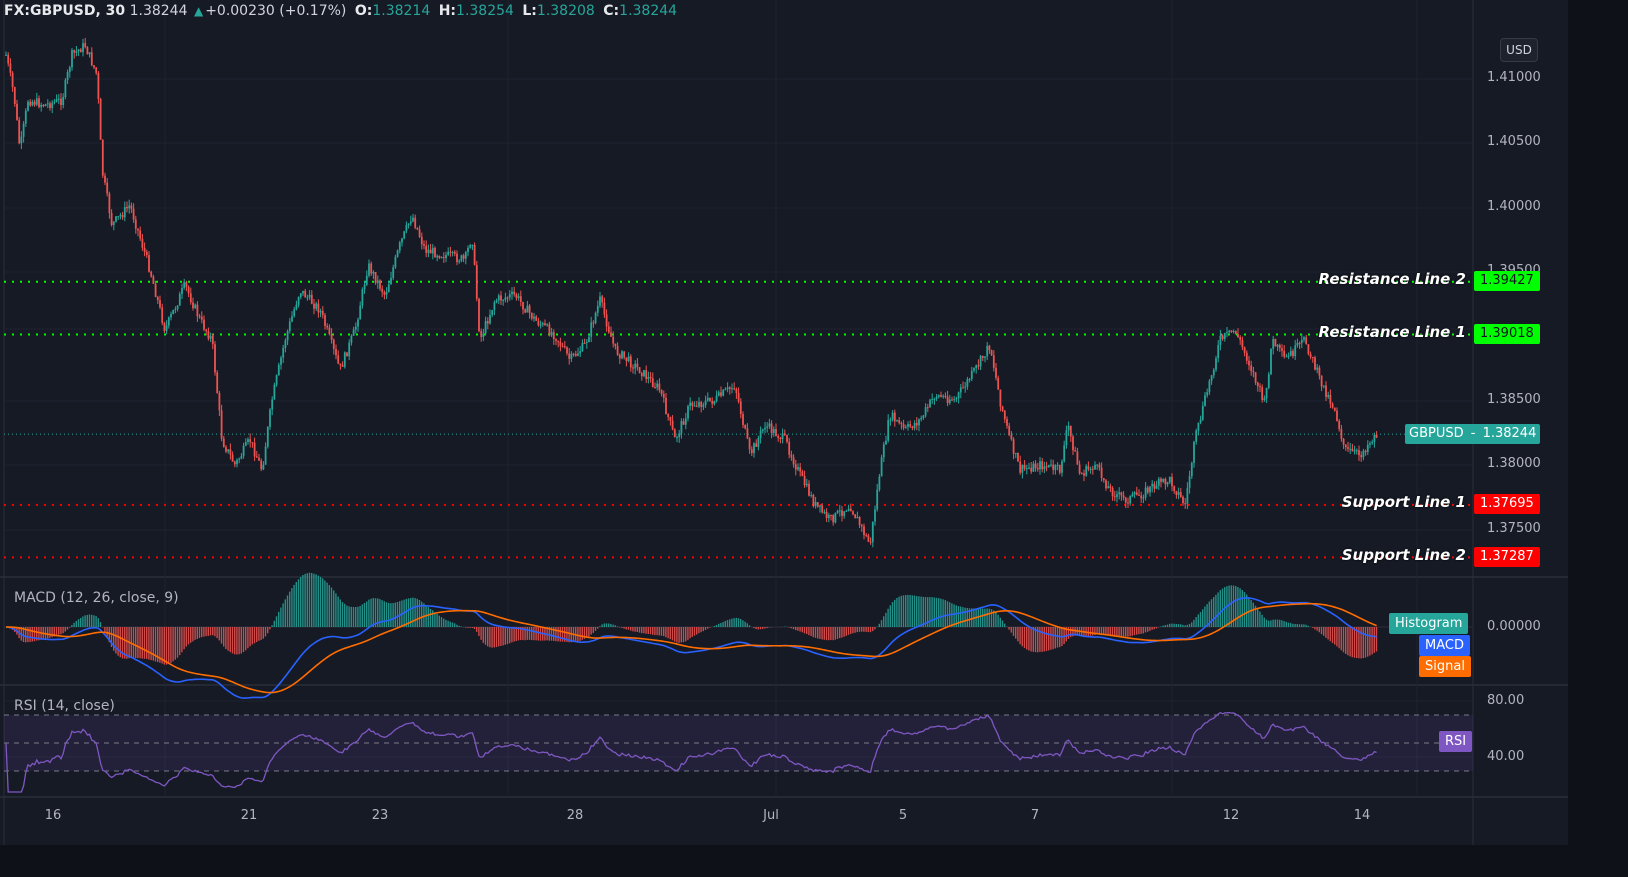 Image resolution: width=1628 pixels, height=877 pixels. Describe the element at coordinates (64, 706) in the screenshot. I see `rsi-title: RSI (14, close)` at that location.